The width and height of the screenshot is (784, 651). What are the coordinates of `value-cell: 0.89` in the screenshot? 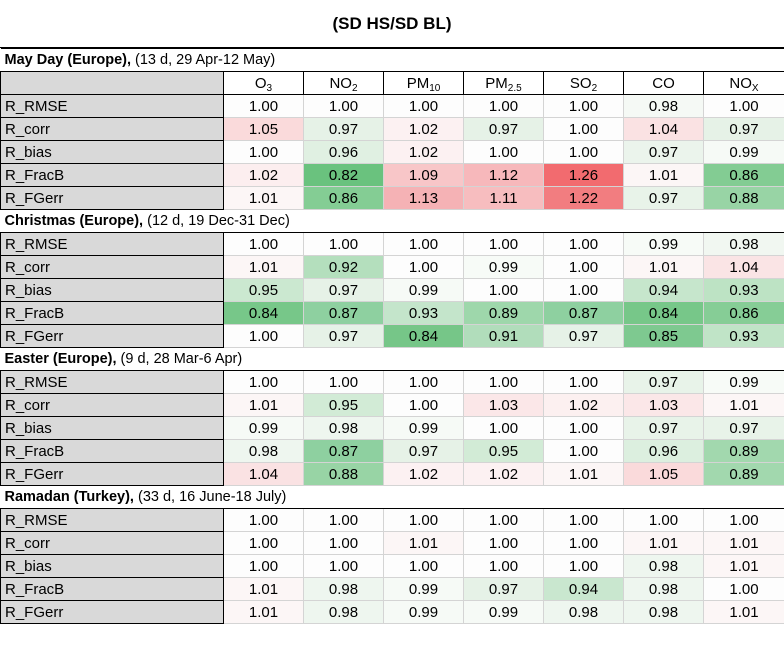 It's located at (743, 451).